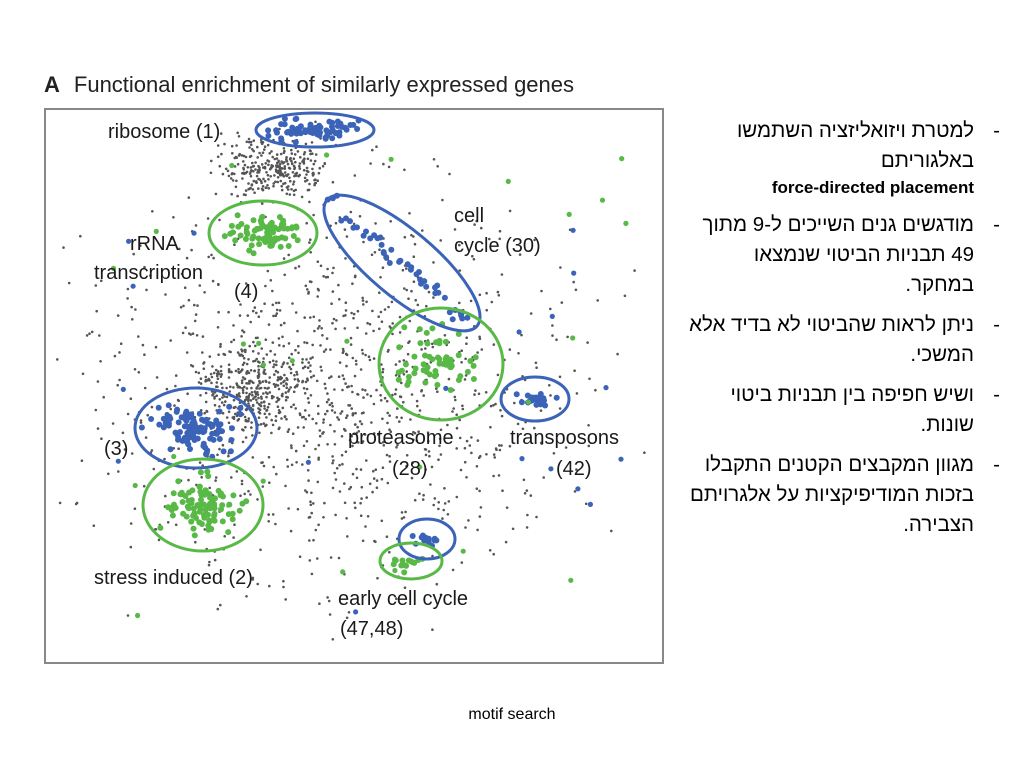  I want to click on bullet-text-english: force-directed placement, so click(872, 187).